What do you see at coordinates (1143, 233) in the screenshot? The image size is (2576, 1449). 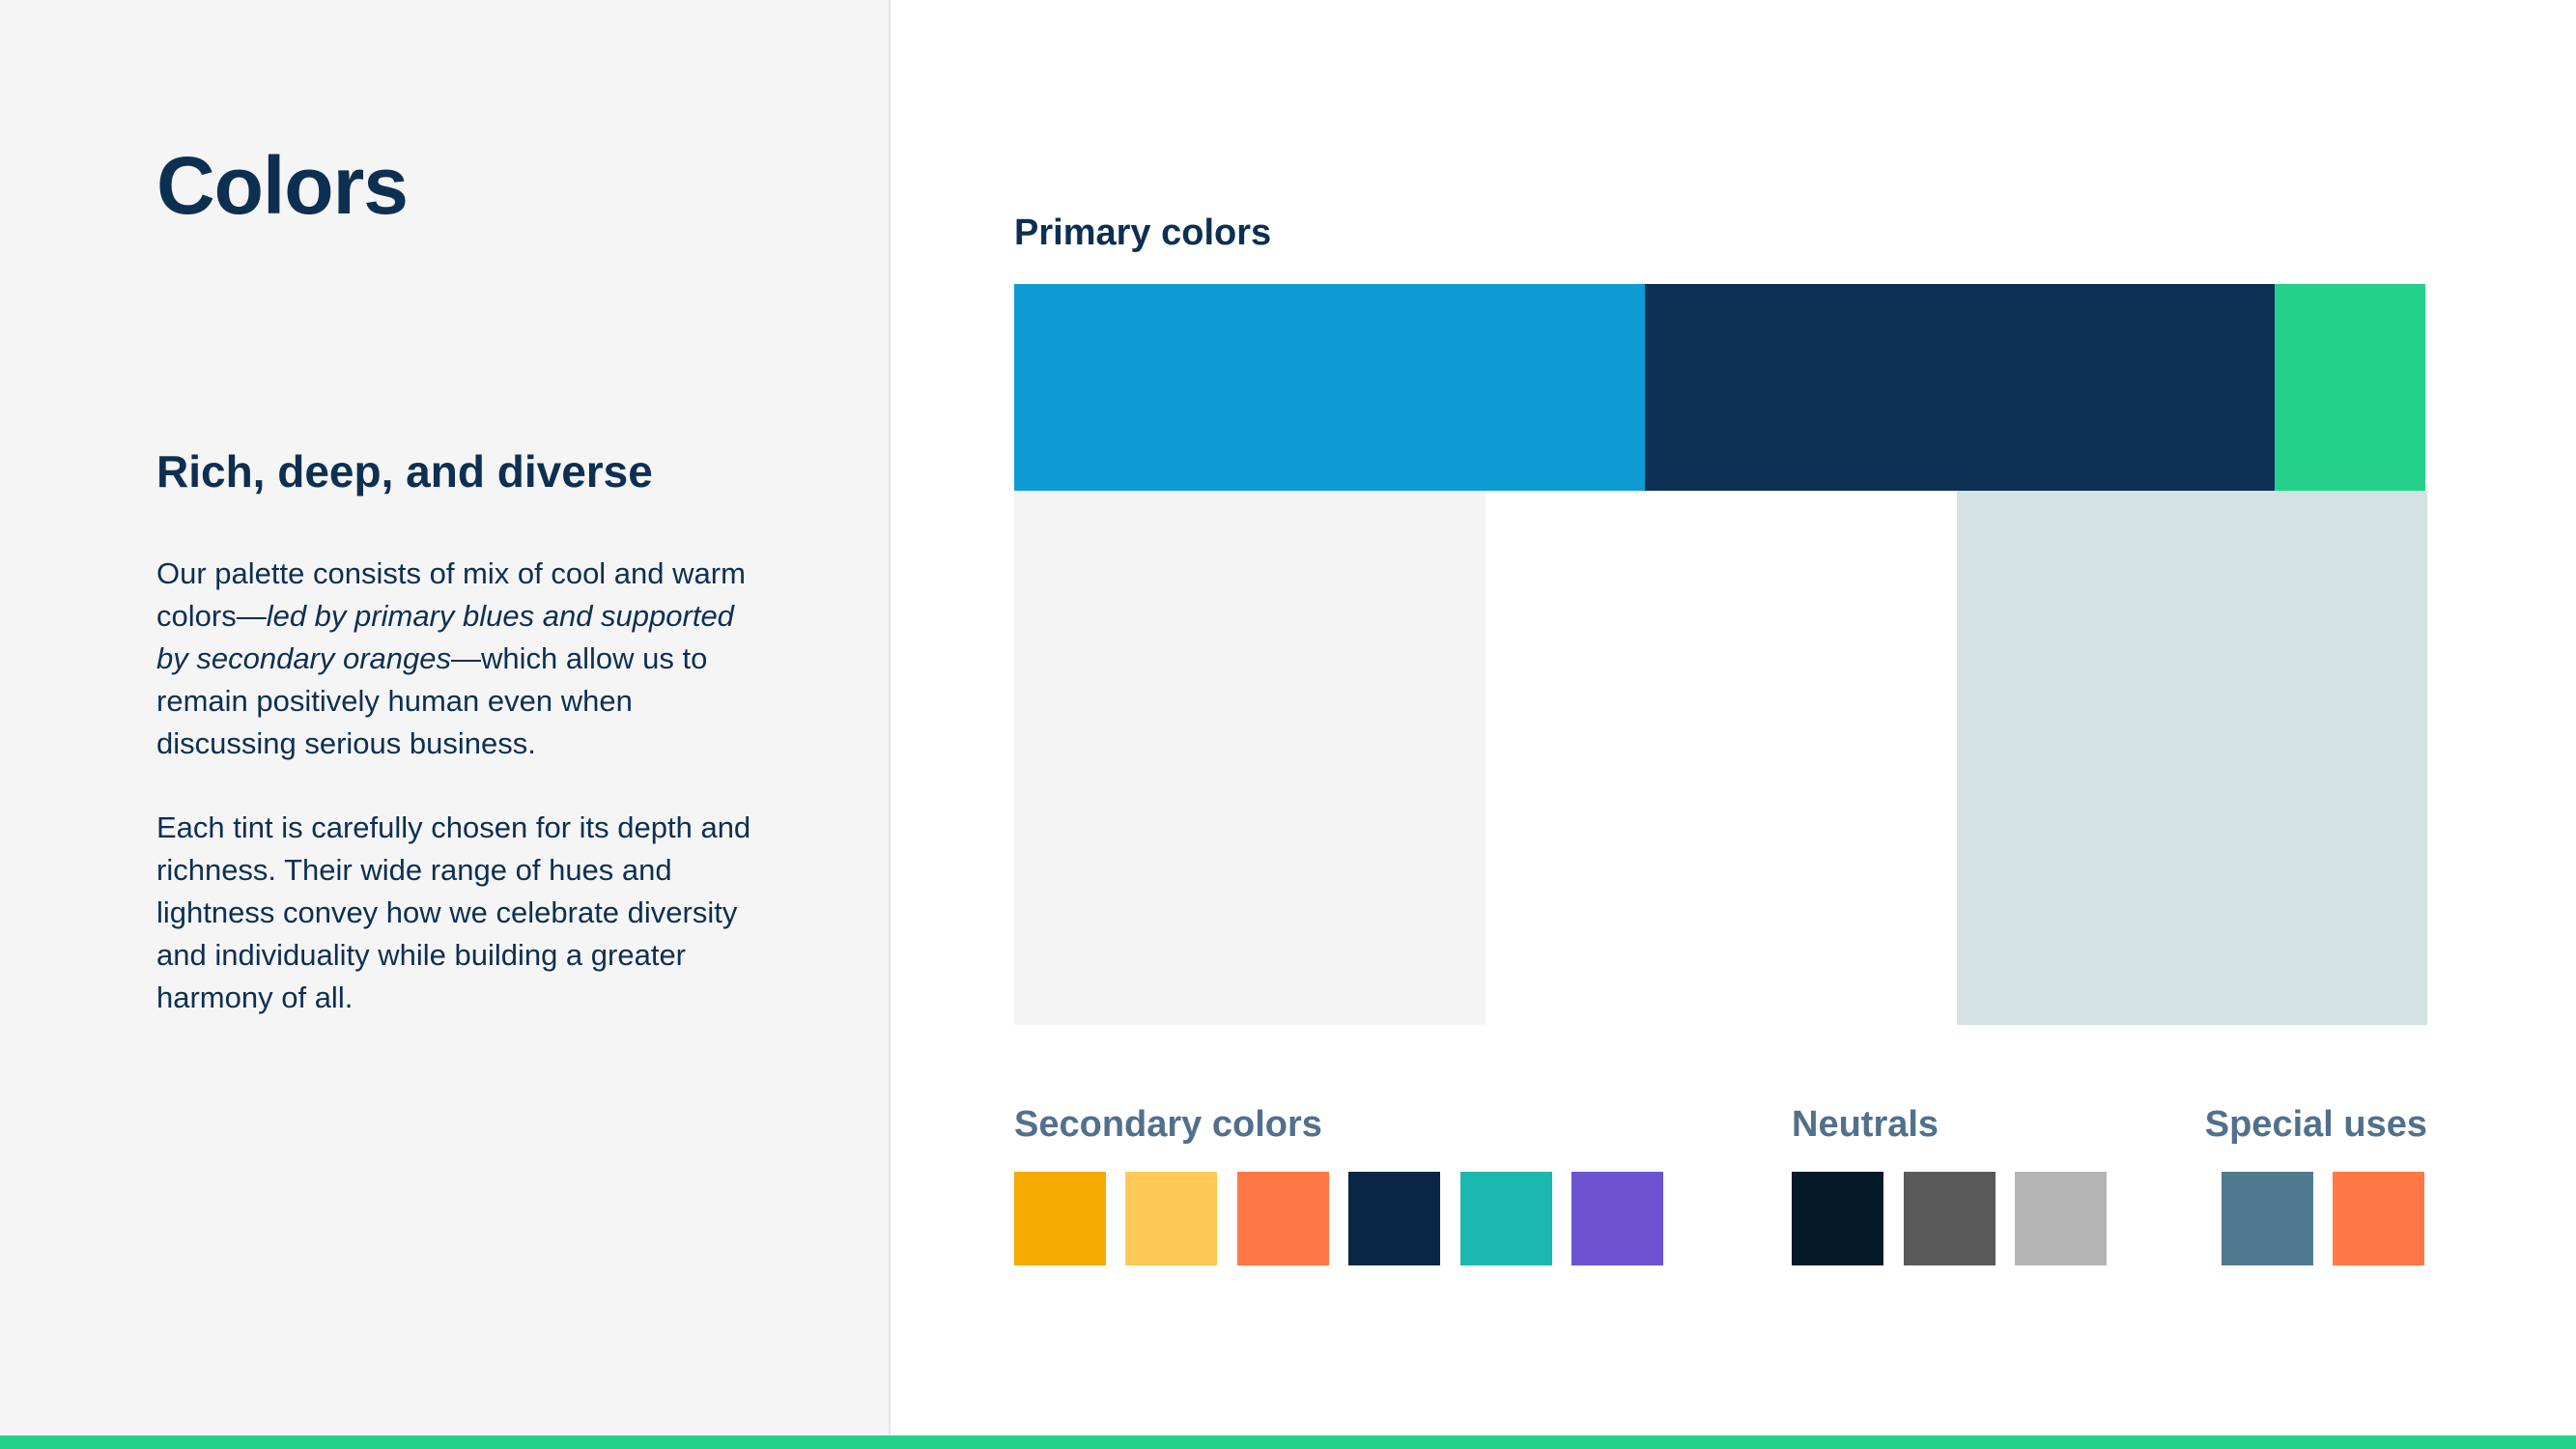 I see `primary-colors-label: Primary colors` at bounding box center [1143, 233].